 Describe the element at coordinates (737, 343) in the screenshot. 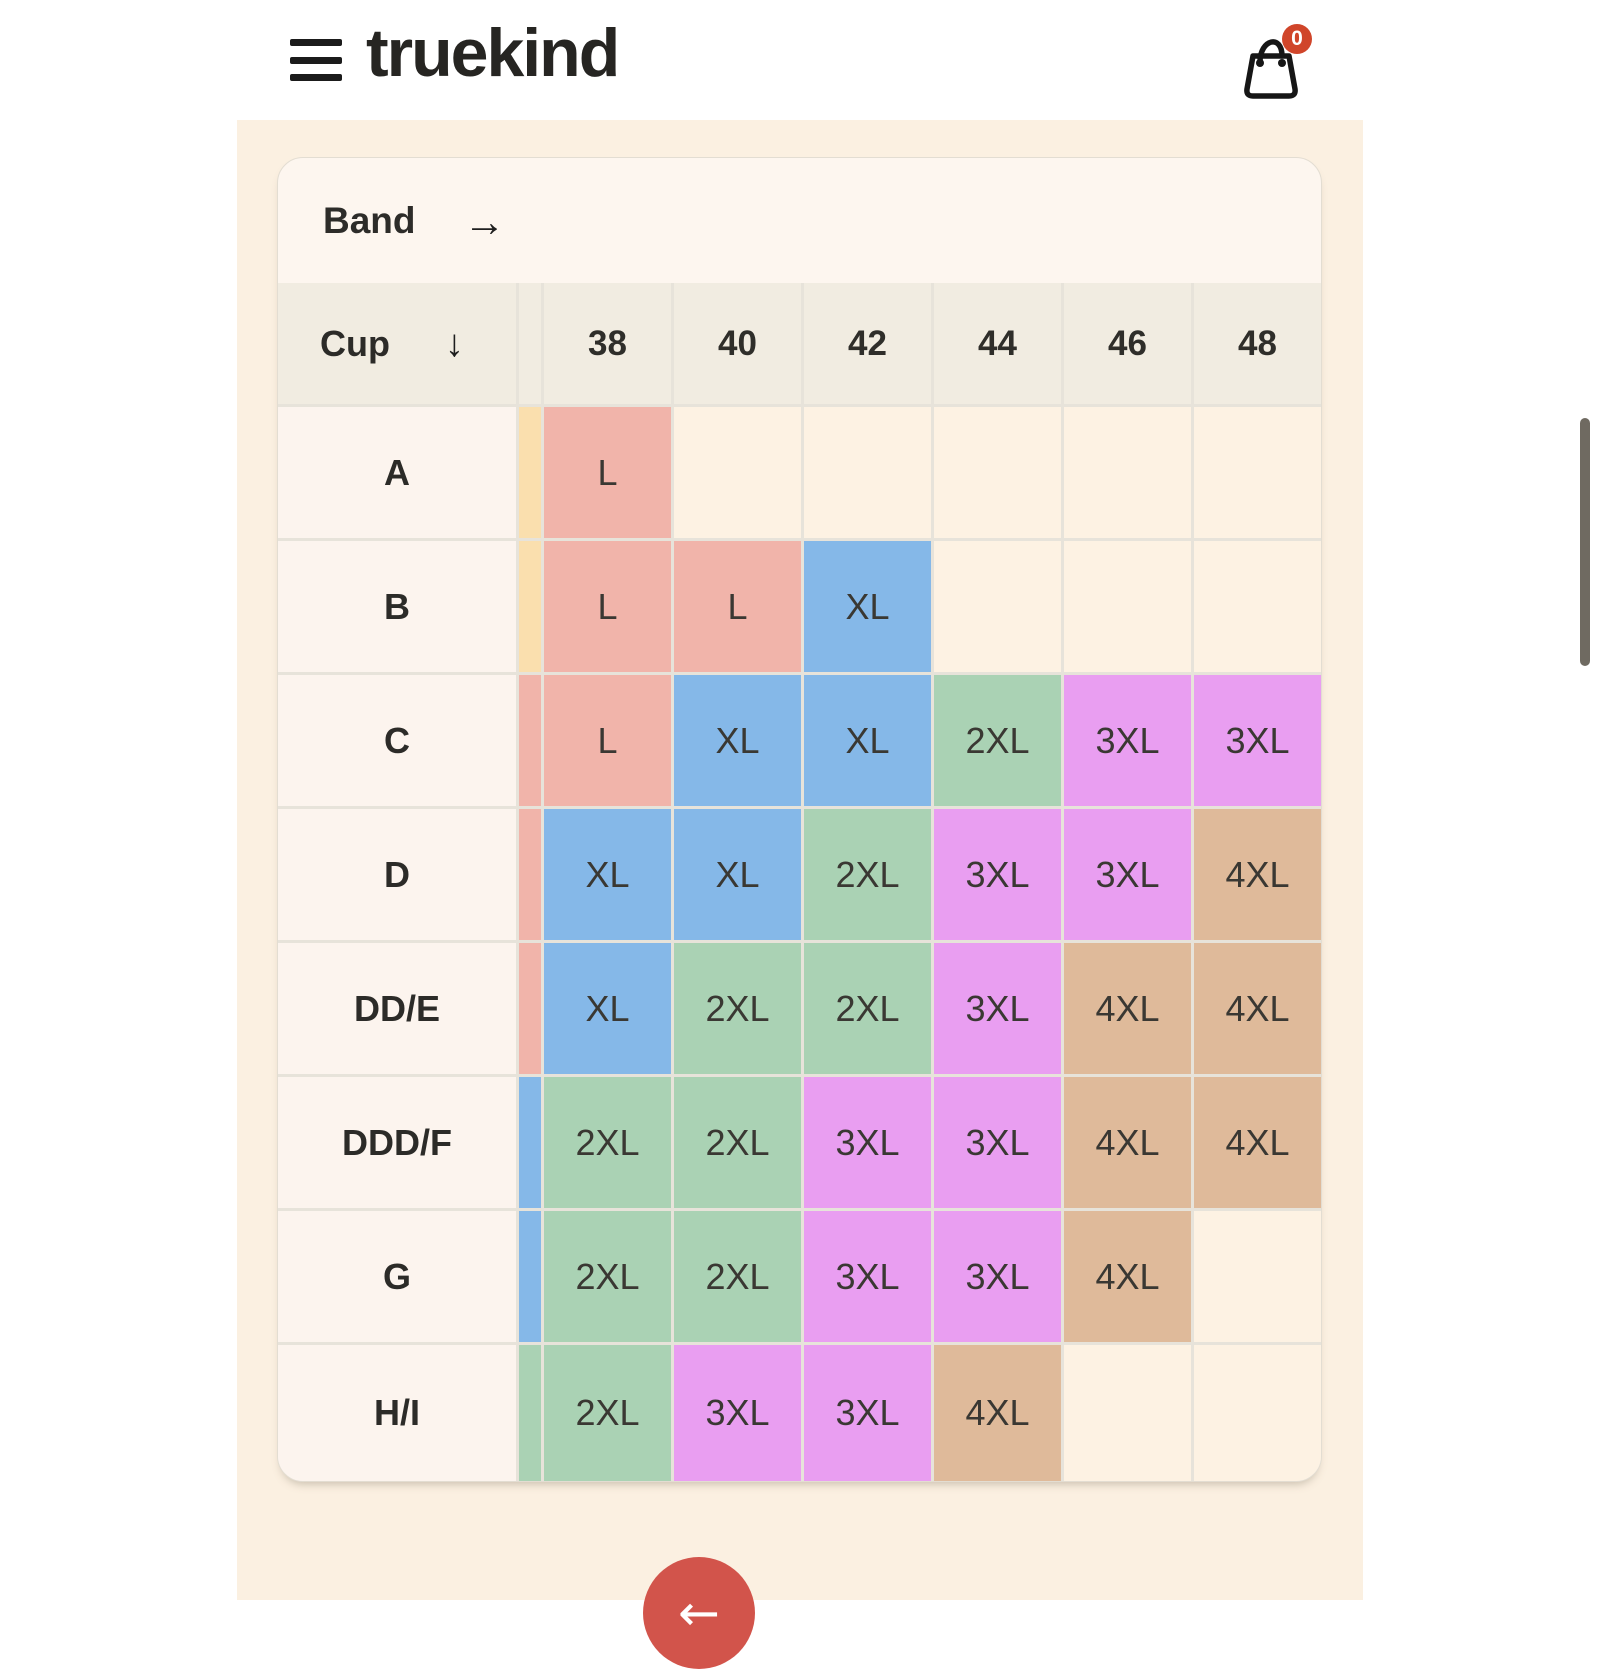

I see `band-size-header: 40` at that location.